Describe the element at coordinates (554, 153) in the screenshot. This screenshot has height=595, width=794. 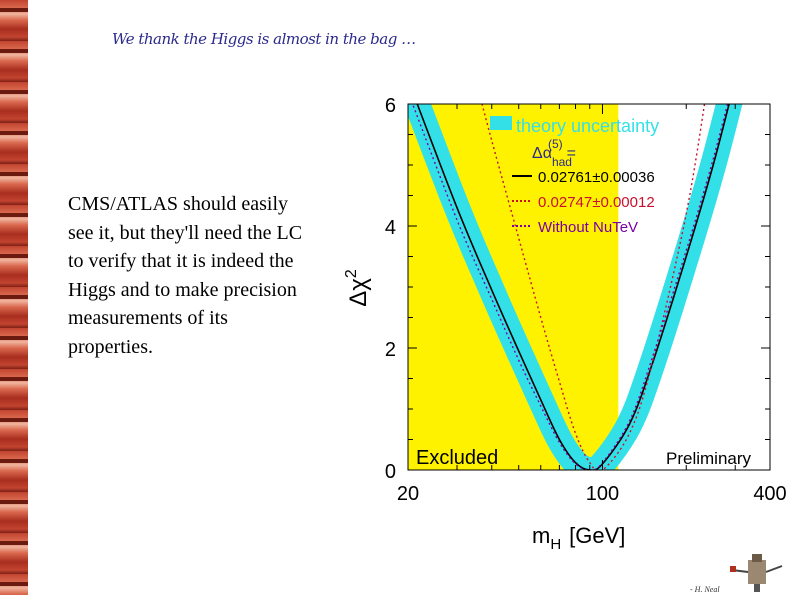
I see `legend-header: Δαhad(5)=` at that location.